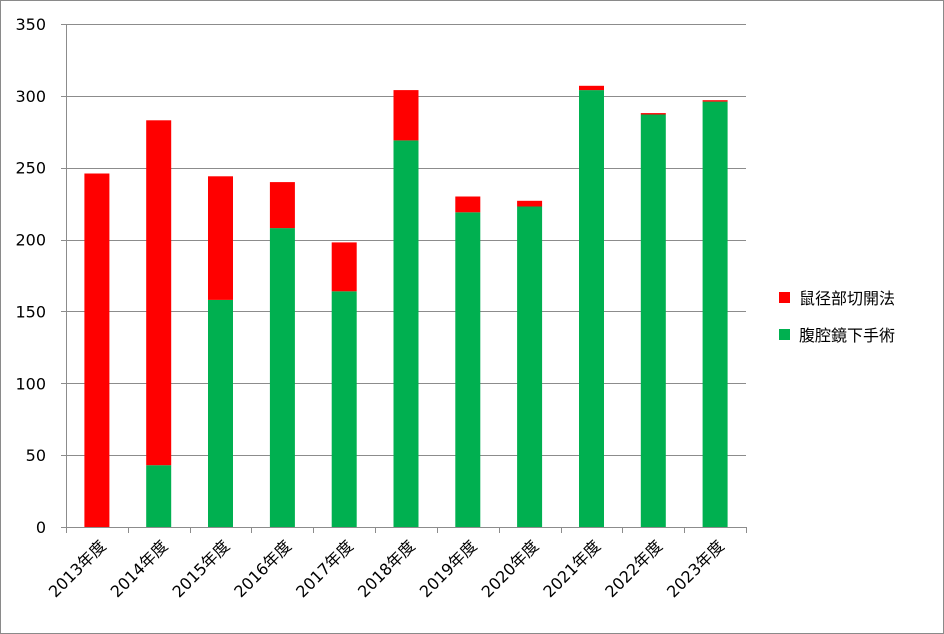 This screenshot has width=944, height=634. What do you see at coordinates (468, 370) in the screenshot?
I see `bar-laparoscopic-2019年度` at bounding box center [468, 370].